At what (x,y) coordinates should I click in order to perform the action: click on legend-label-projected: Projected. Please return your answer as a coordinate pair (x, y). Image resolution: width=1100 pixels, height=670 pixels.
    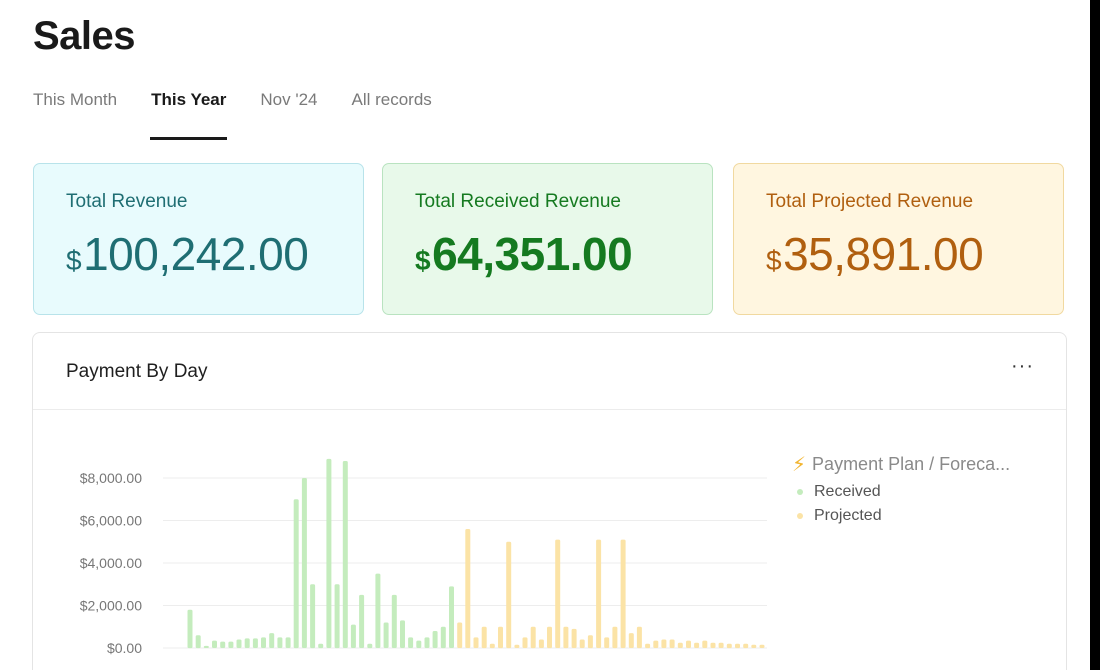
    Looking at the image, I should click on (848, 515).